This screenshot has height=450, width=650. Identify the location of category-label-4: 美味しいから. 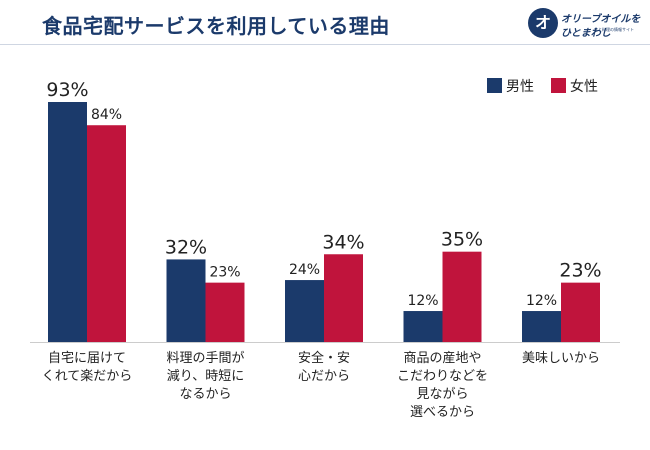
(560, 358).